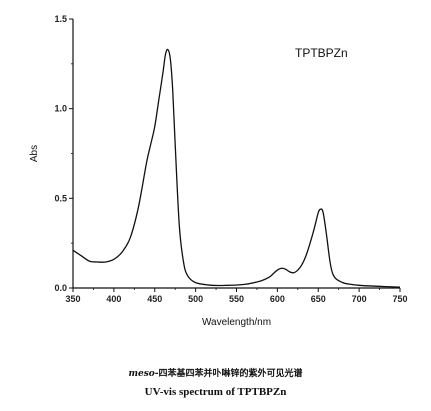 The image size is (431, 411). Describe the element at coordinates (113, 299) in the screenshot. I see `x-tick-label-400: 400` at that location.